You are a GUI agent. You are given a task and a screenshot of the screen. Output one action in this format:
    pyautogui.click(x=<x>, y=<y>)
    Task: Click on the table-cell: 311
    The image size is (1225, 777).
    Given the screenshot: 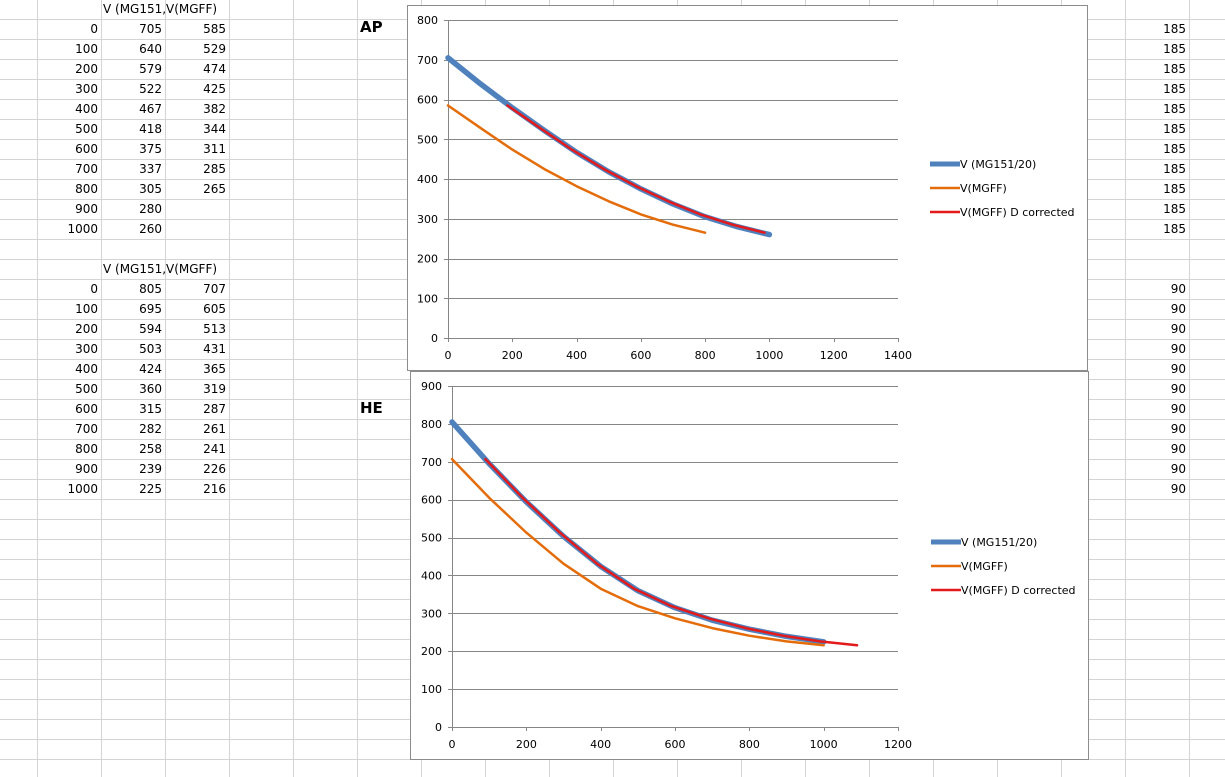 What is the action you would take?
    pyautogui.click(x=214, y=149)
    